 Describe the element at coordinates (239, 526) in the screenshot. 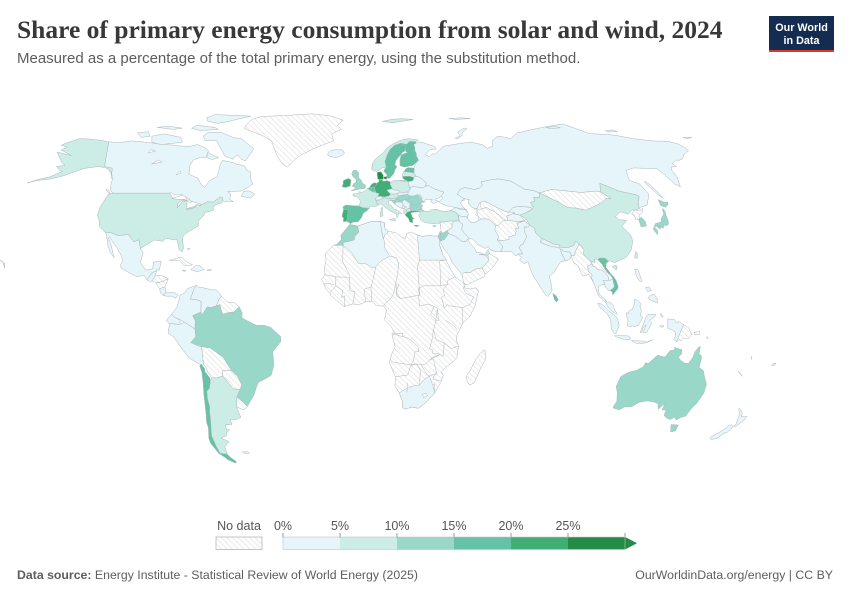

I see `svg-text: No data` at that location.